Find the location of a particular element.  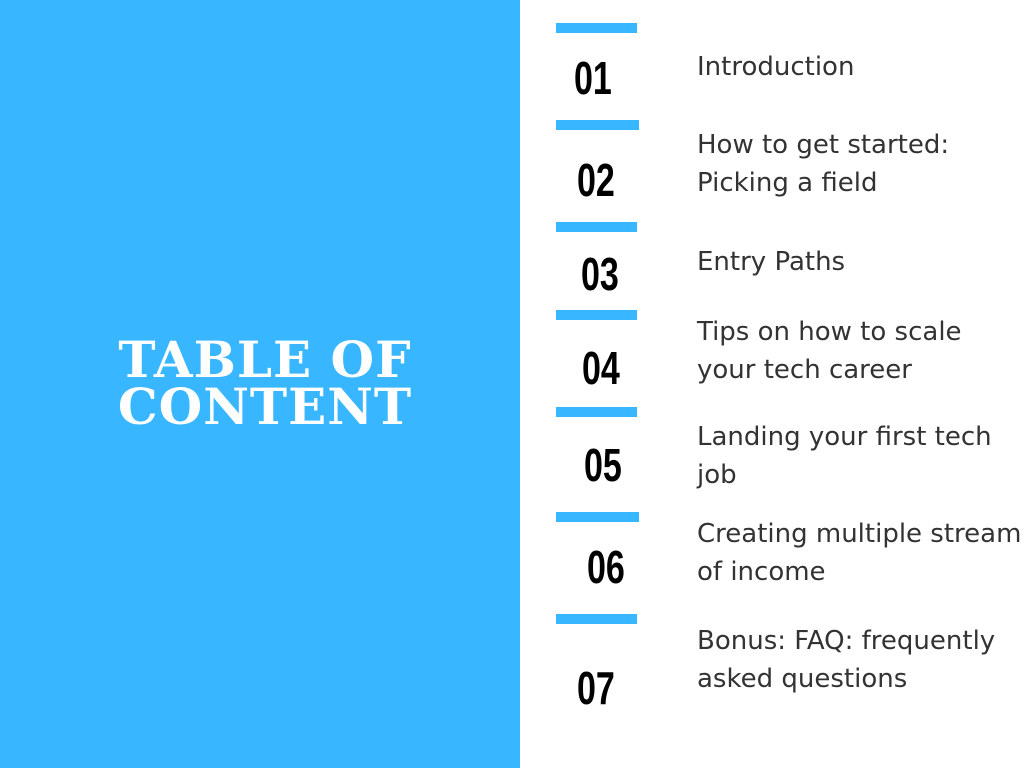

item-text-entry-paths: Entry Paths is located at coordinates (771, 262).